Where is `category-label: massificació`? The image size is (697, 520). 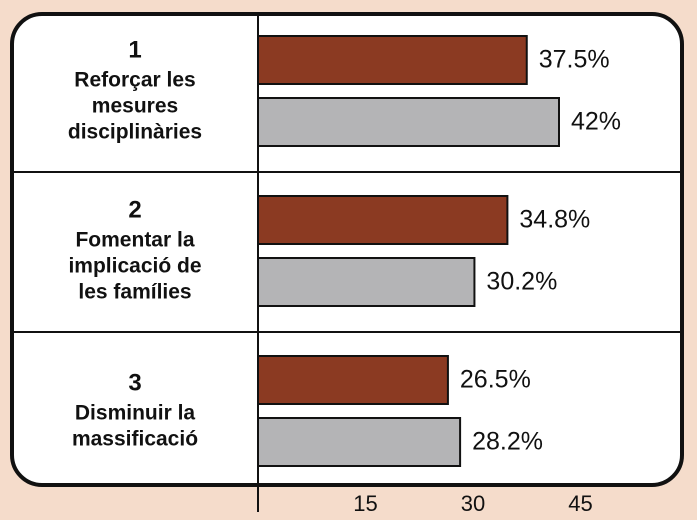
category-label: massificació is located at coordinates (135, 439).